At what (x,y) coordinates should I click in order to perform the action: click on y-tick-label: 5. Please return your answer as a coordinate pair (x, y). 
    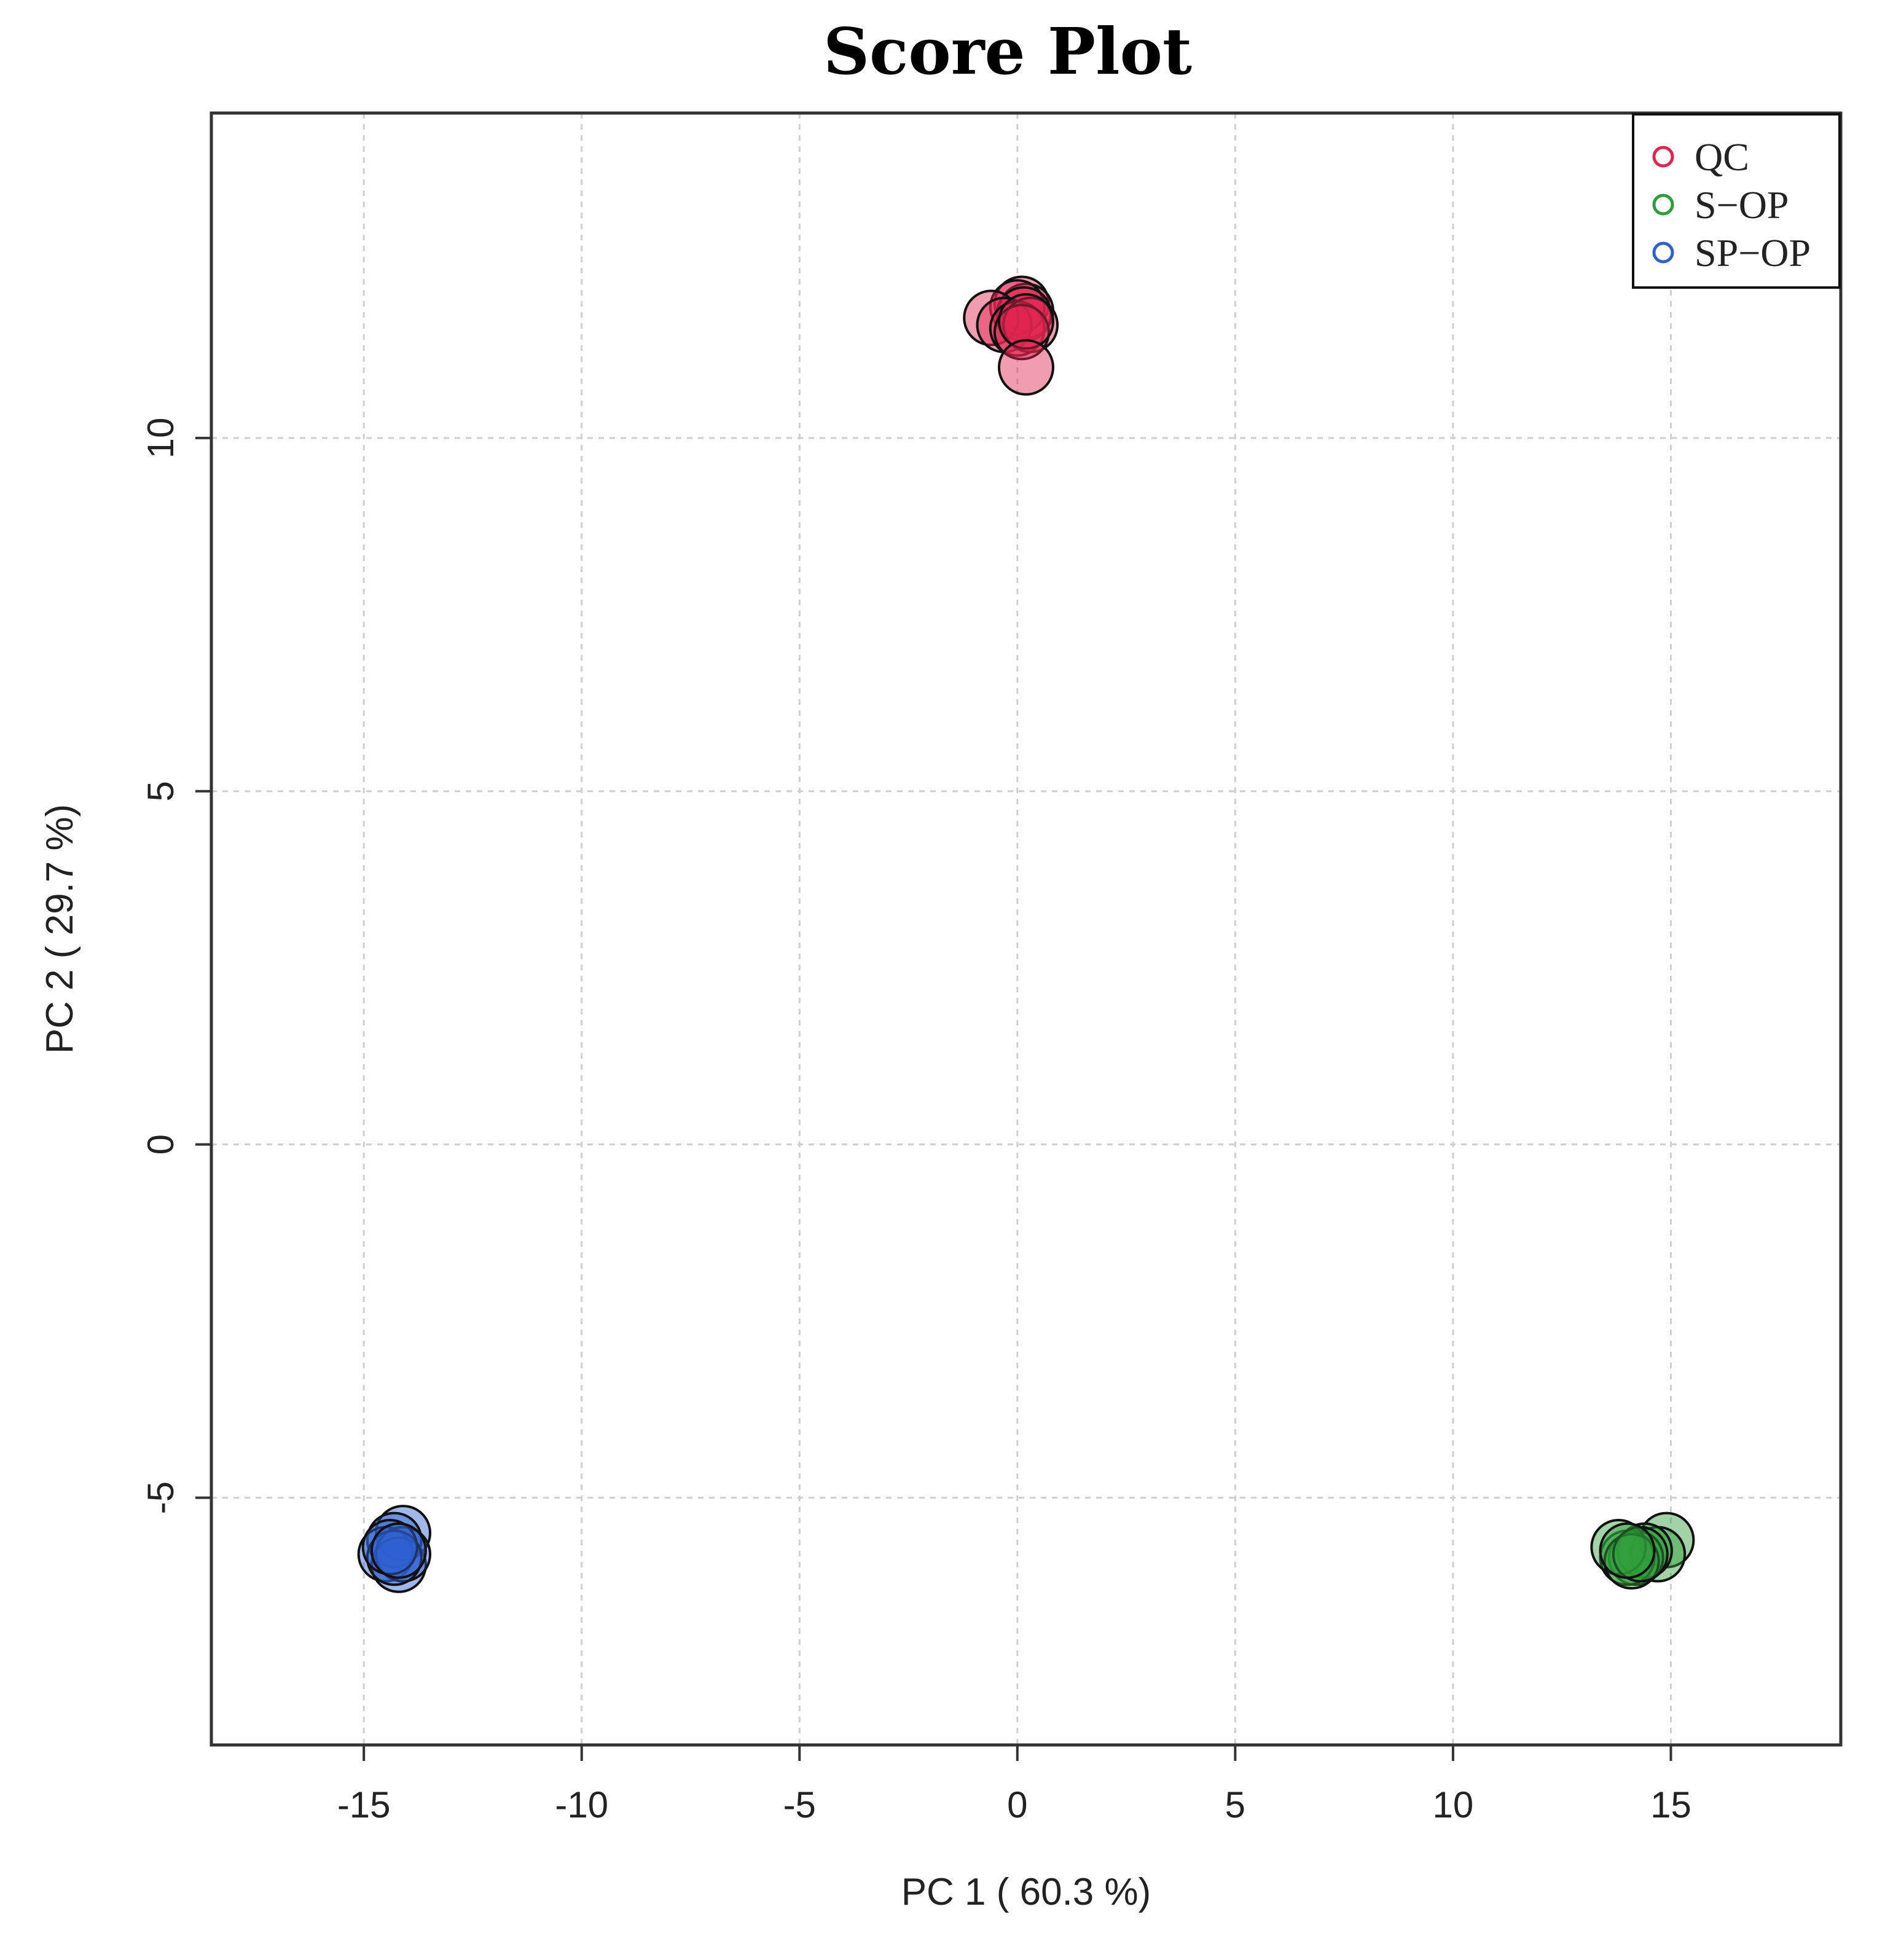
    Looking at the image, I should click on (160, 791).